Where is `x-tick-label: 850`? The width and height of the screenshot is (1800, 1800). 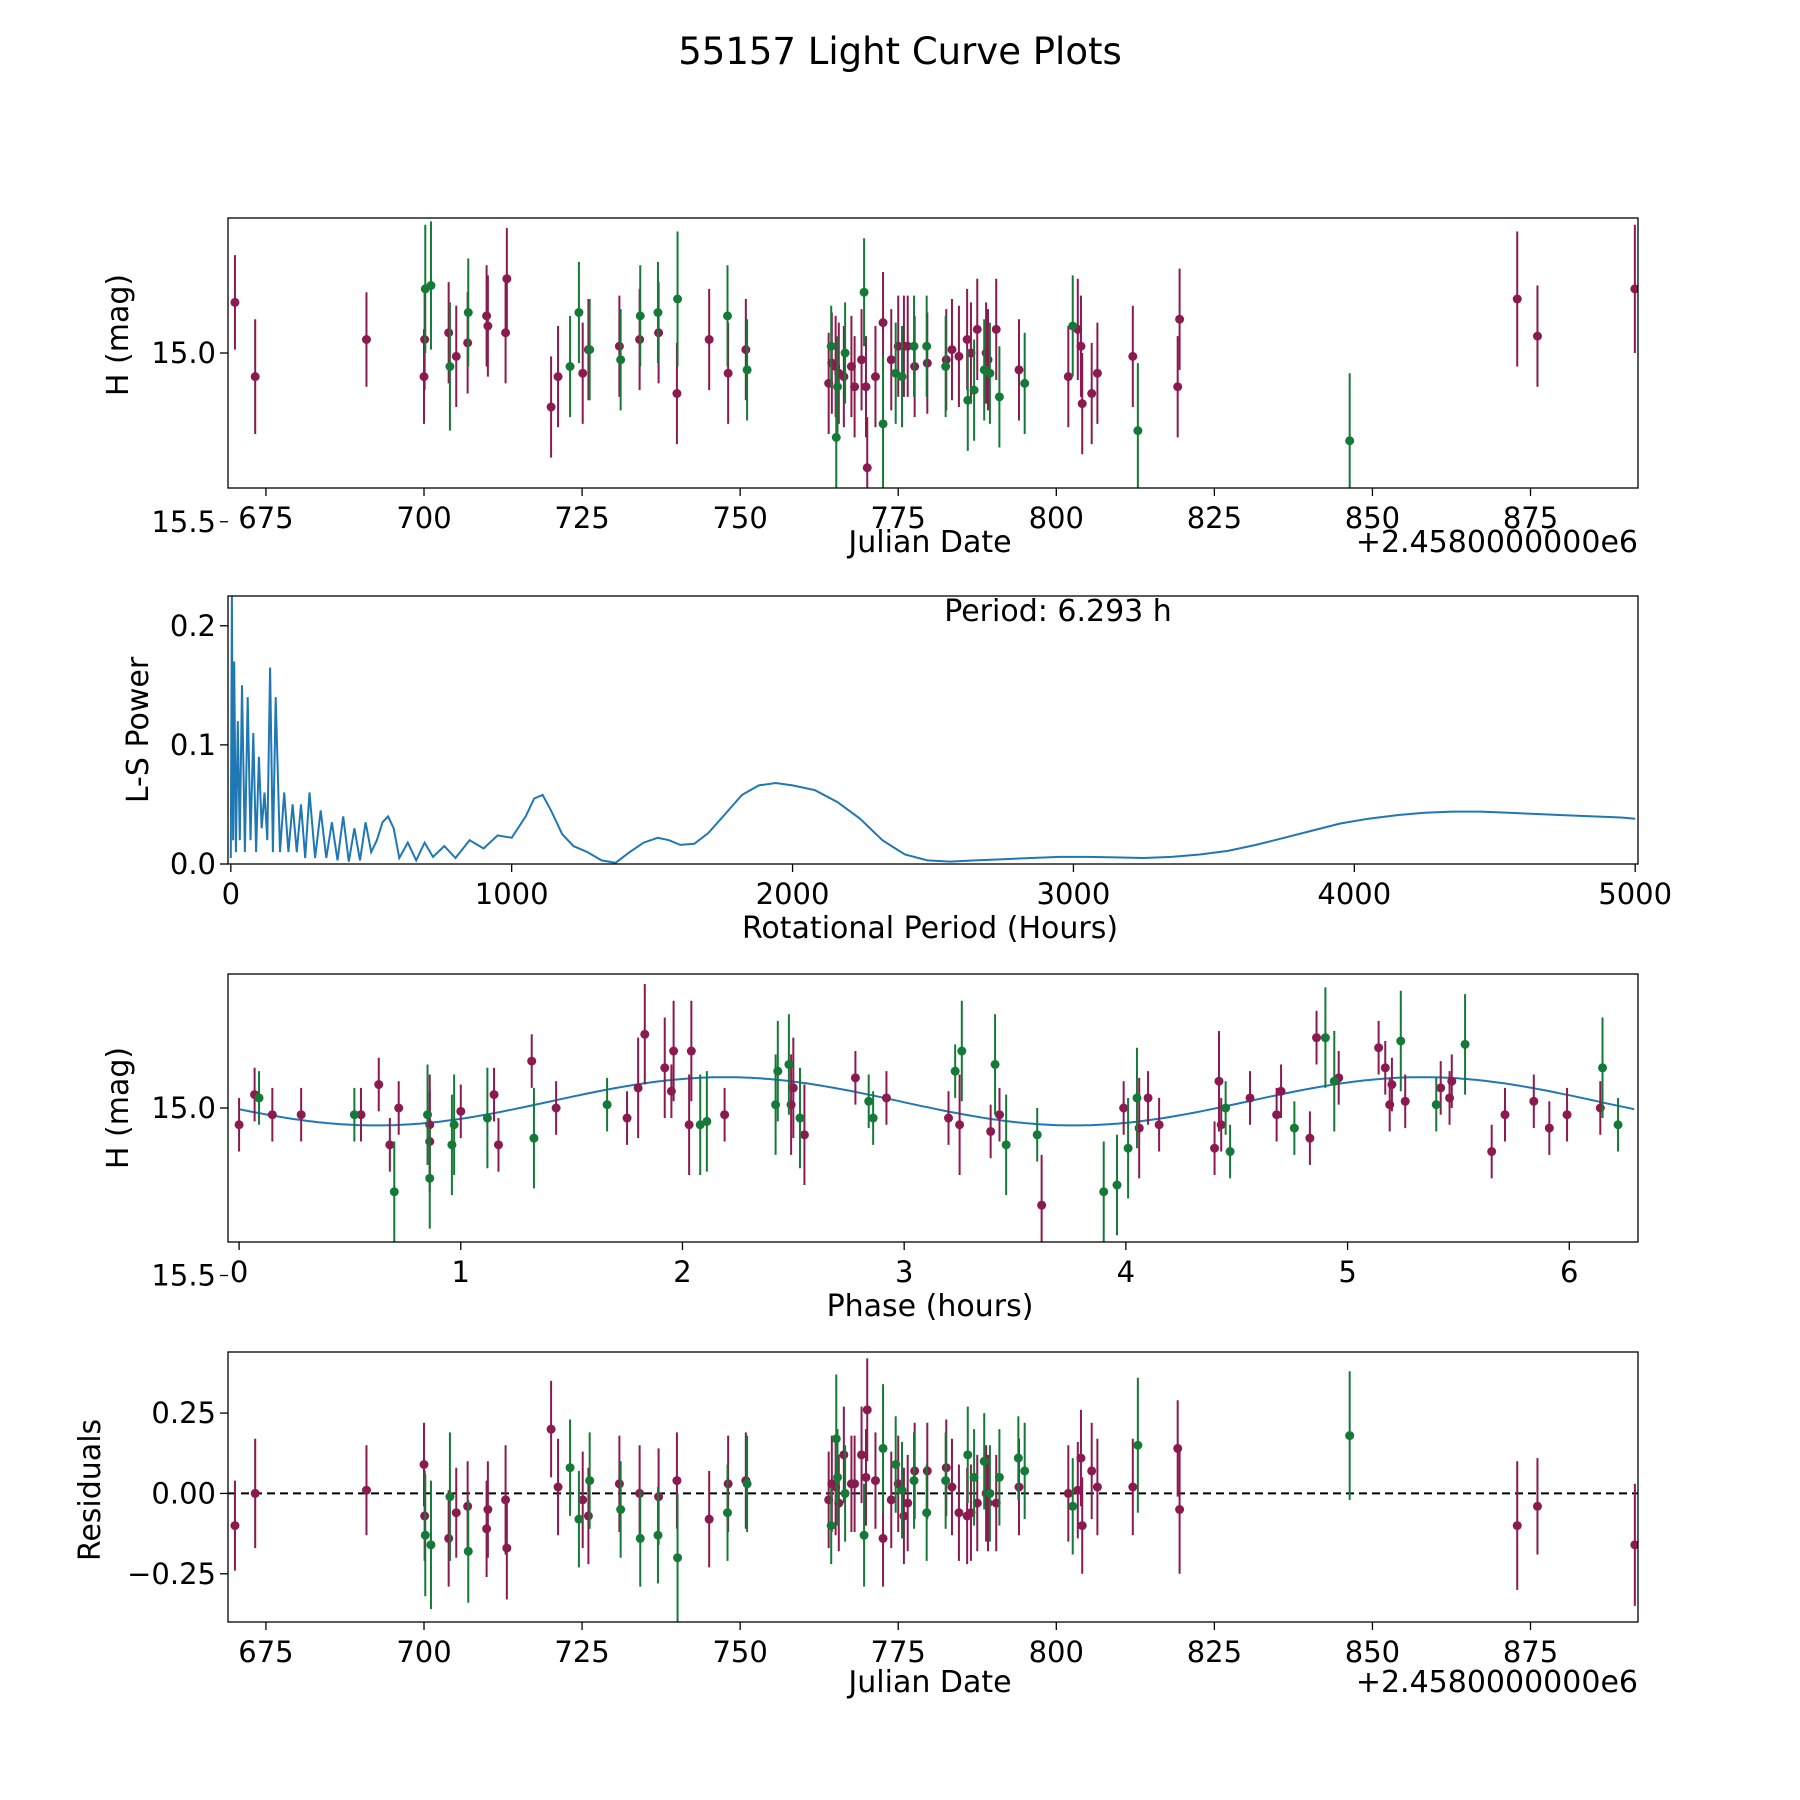 x-tick-label: 850 is located at coordinates (1372, 518).